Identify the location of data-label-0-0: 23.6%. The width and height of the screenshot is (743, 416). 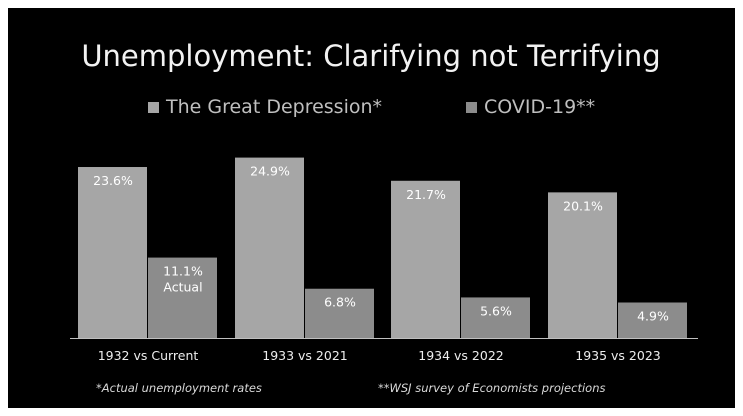
(113, 180).